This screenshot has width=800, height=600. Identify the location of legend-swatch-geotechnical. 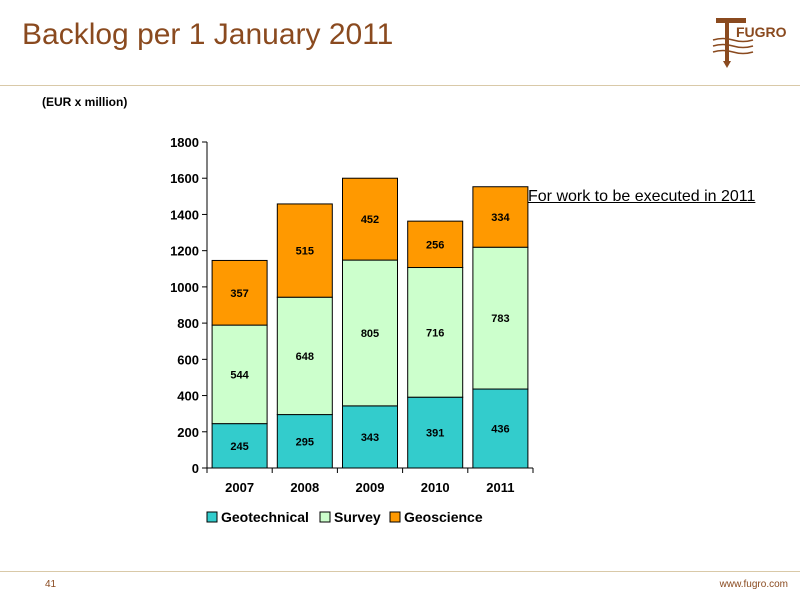
(212, 517).